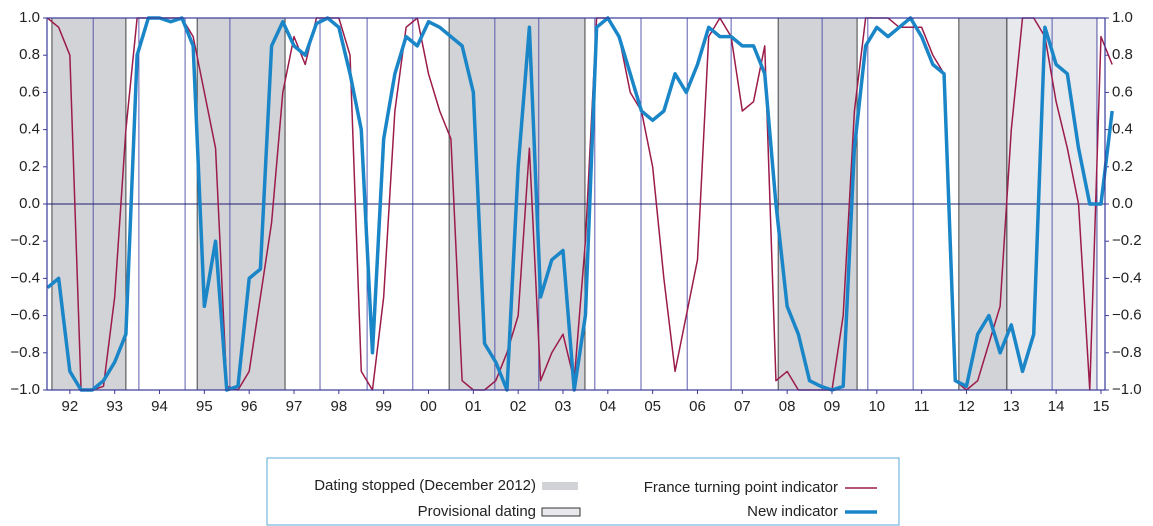 The width and height of the screenshot is (1153, 526). I want to click on y-tick-label: −0.2, so click(25, 240).